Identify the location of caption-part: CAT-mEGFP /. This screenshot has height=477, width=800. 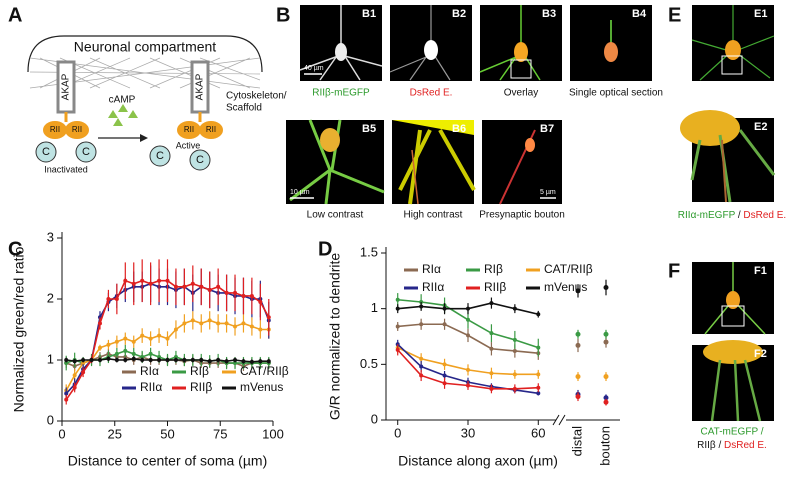
(732, 432).